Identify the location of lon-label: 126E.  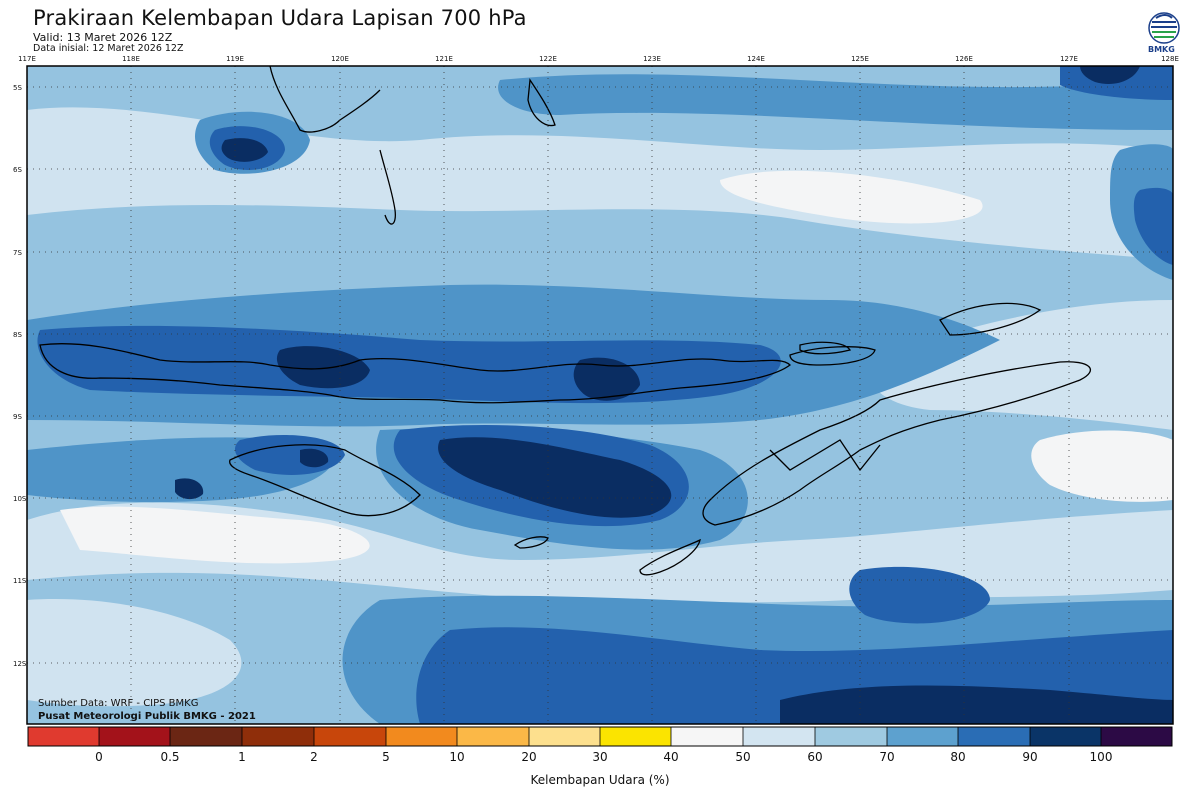
(964, 59).